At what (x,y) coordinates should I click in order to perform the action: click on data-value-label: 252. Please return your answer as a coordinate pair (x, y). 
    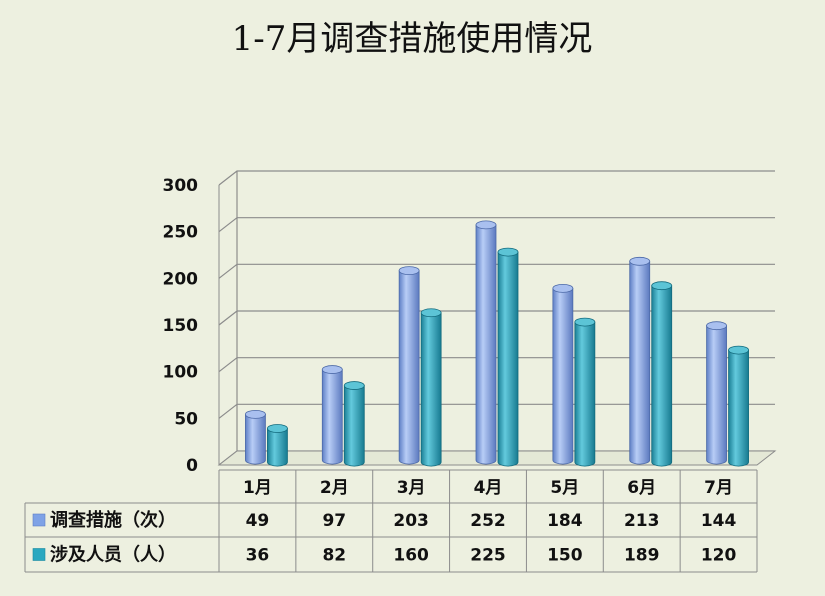
    Looking at the image, I should click on (488, 521).